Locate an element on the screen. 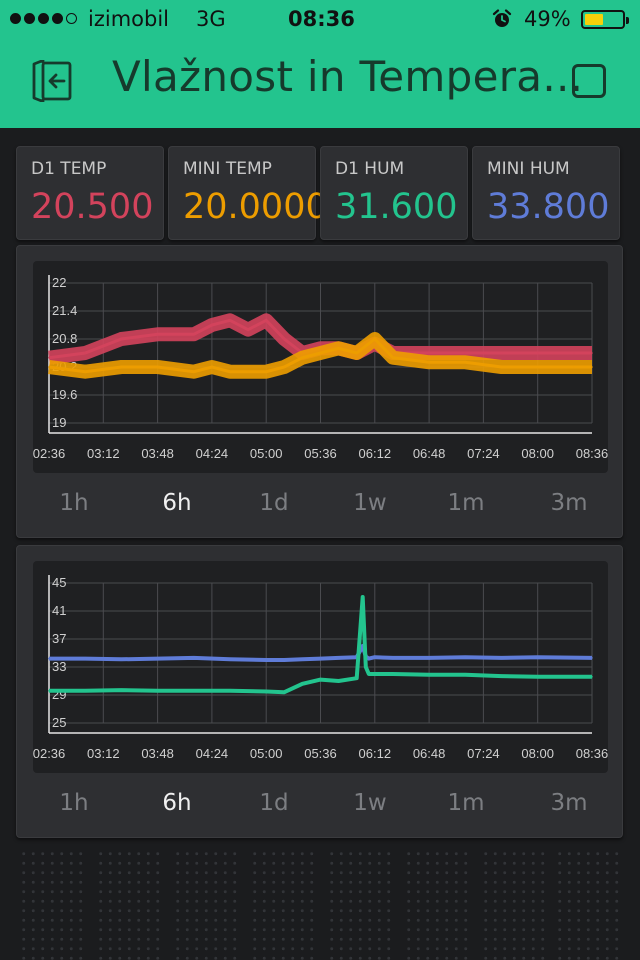 The height and width of the screenshot is (960, 640). status-bar: izimobil 3G 08:36 49% is located at coordinates (320, 20).